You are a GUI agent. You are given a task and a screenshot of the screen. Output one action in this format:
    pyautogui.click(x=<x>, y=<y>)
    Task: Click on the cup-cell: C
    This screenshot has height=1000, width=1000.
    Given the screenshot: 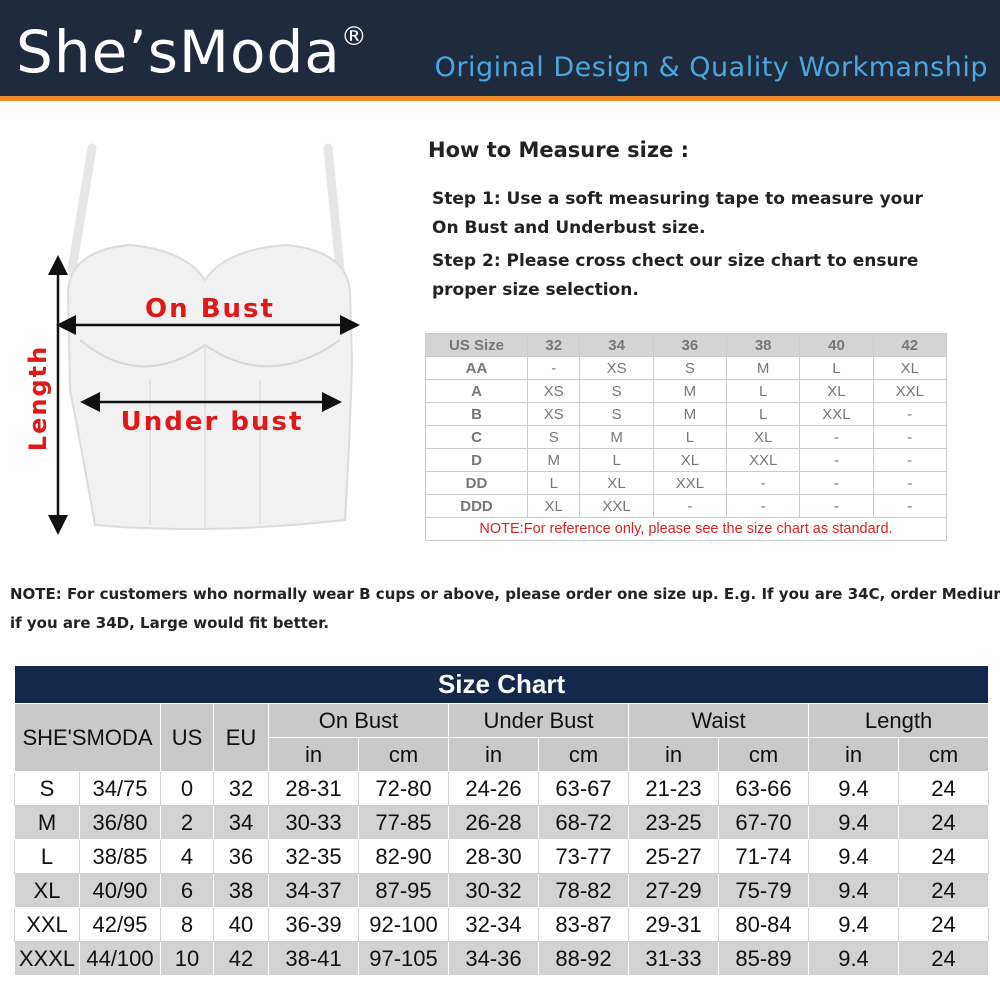 What is the action you would take?
    pyautogui.click(x=476, y=437)
    